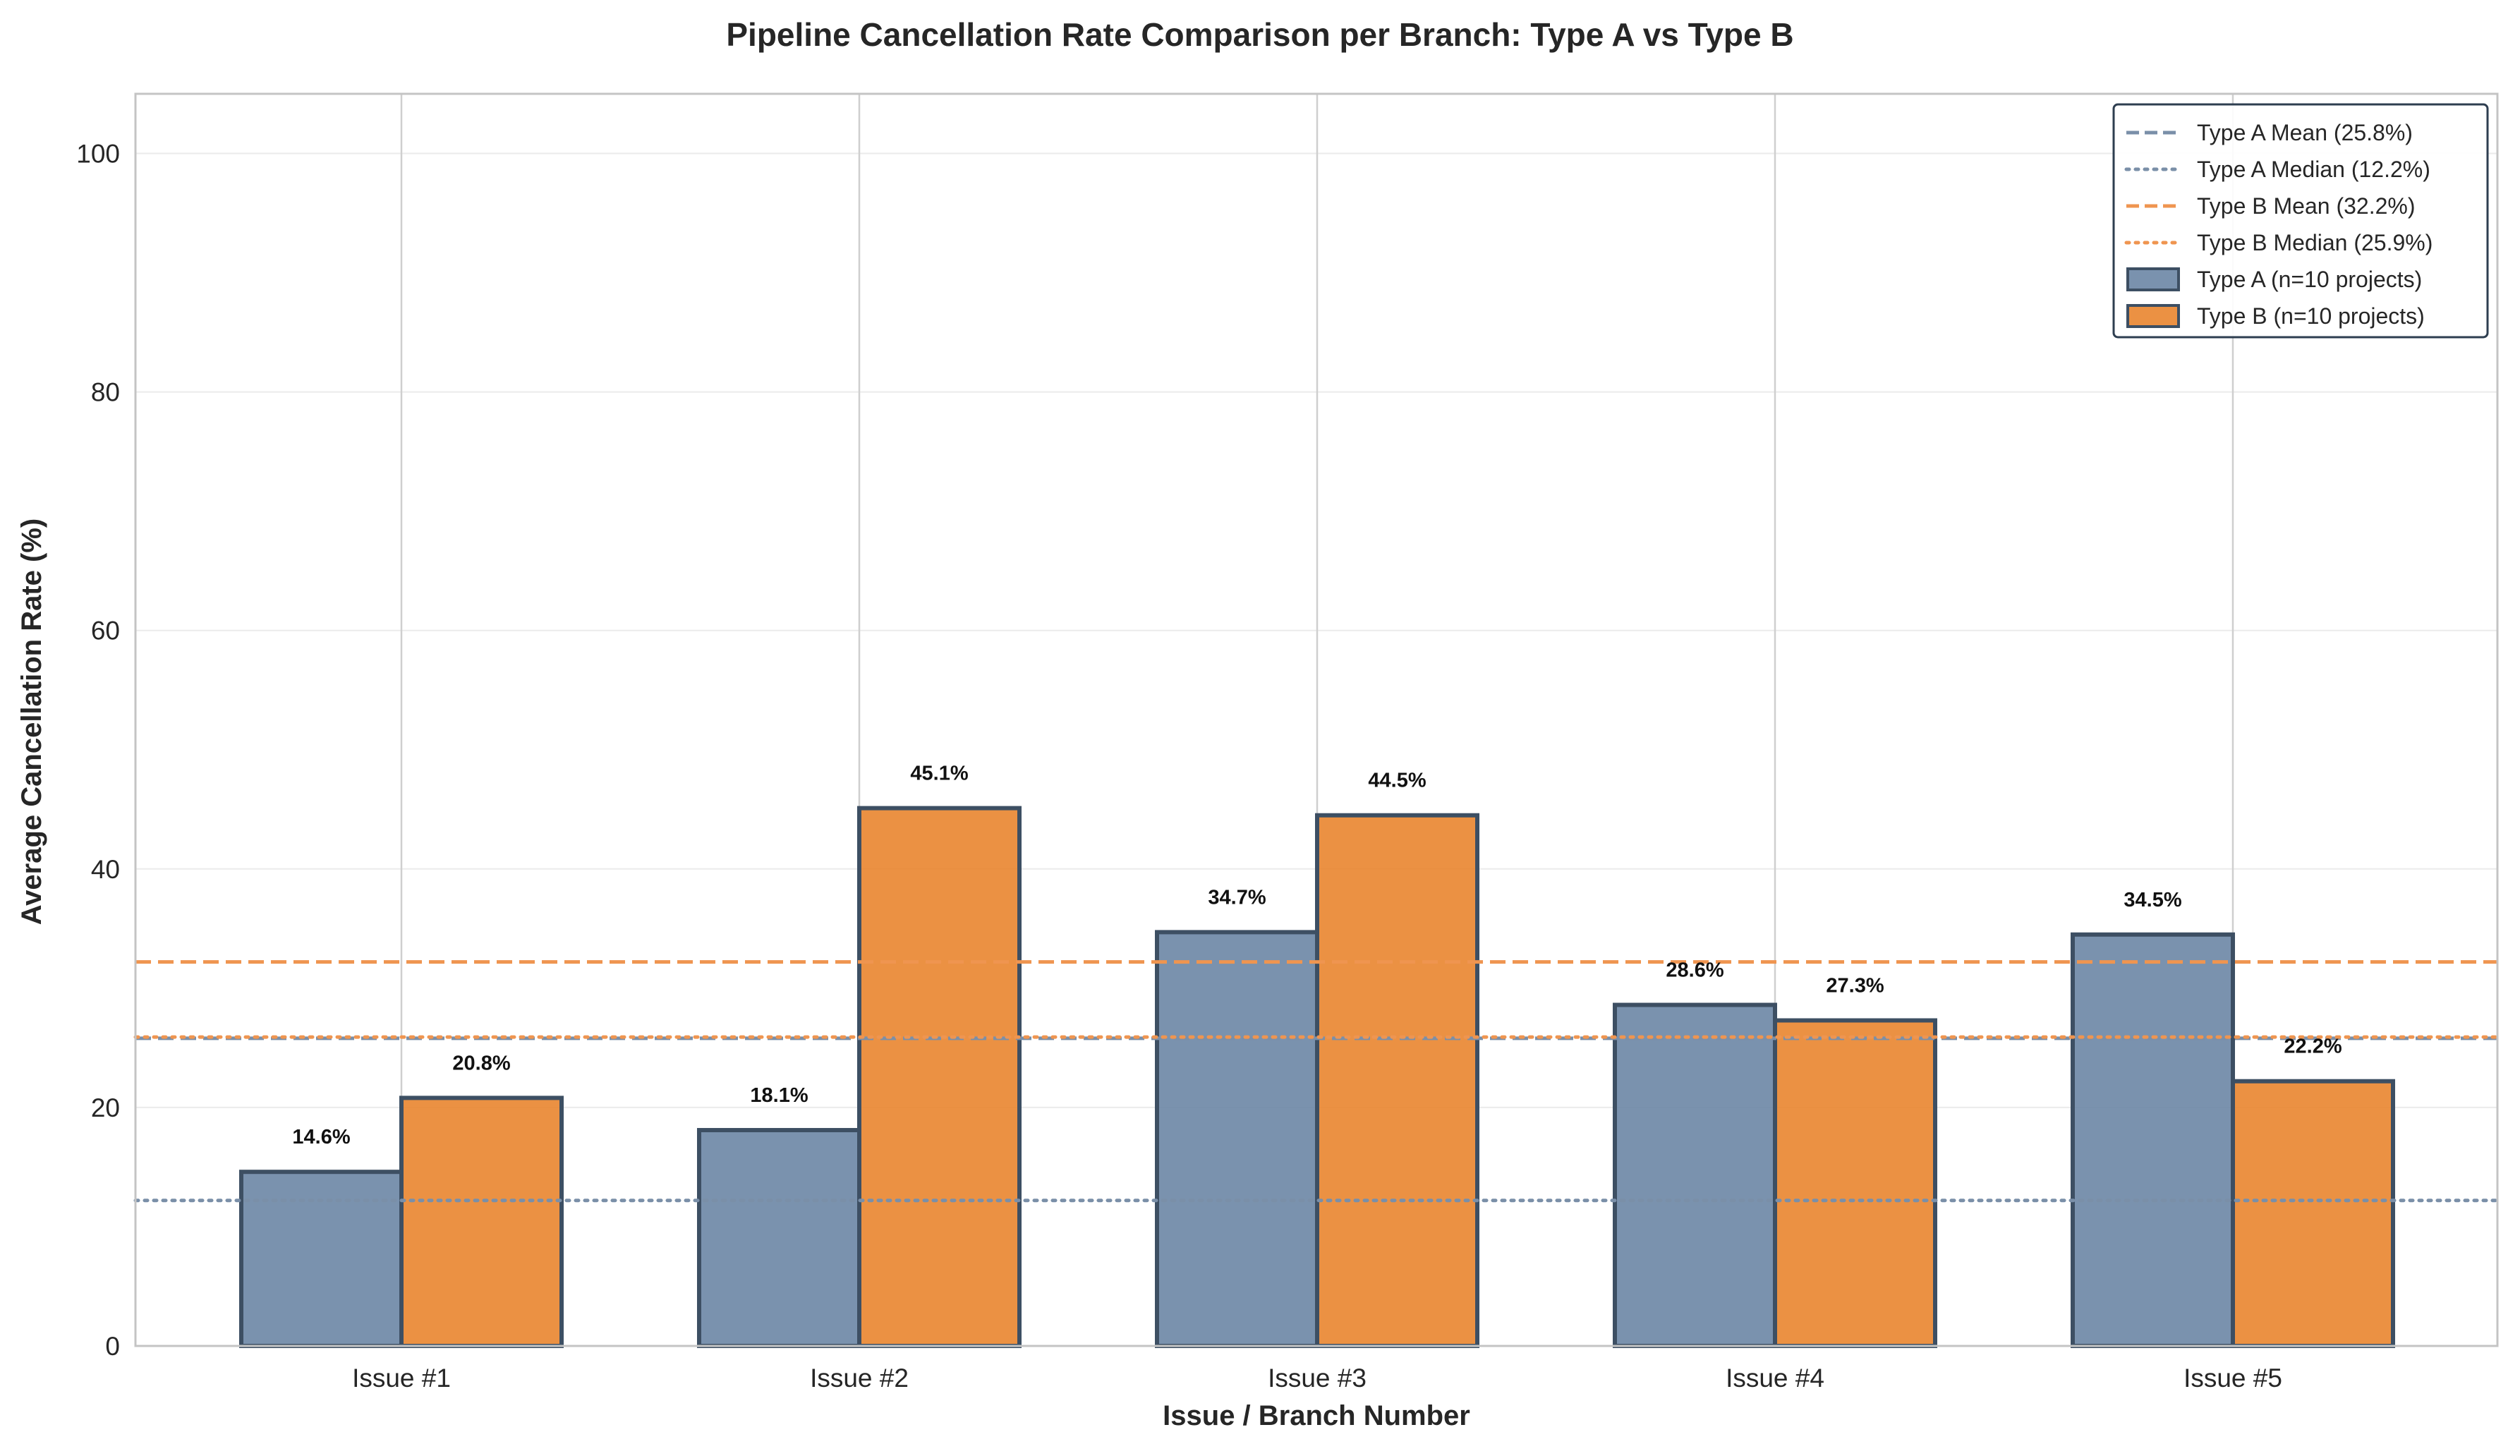 This screenshot has height=1456, width=2520. Describe the element at coordinates (98, 155) in the screenshot. I see `y-tick-label: 100` at that location.